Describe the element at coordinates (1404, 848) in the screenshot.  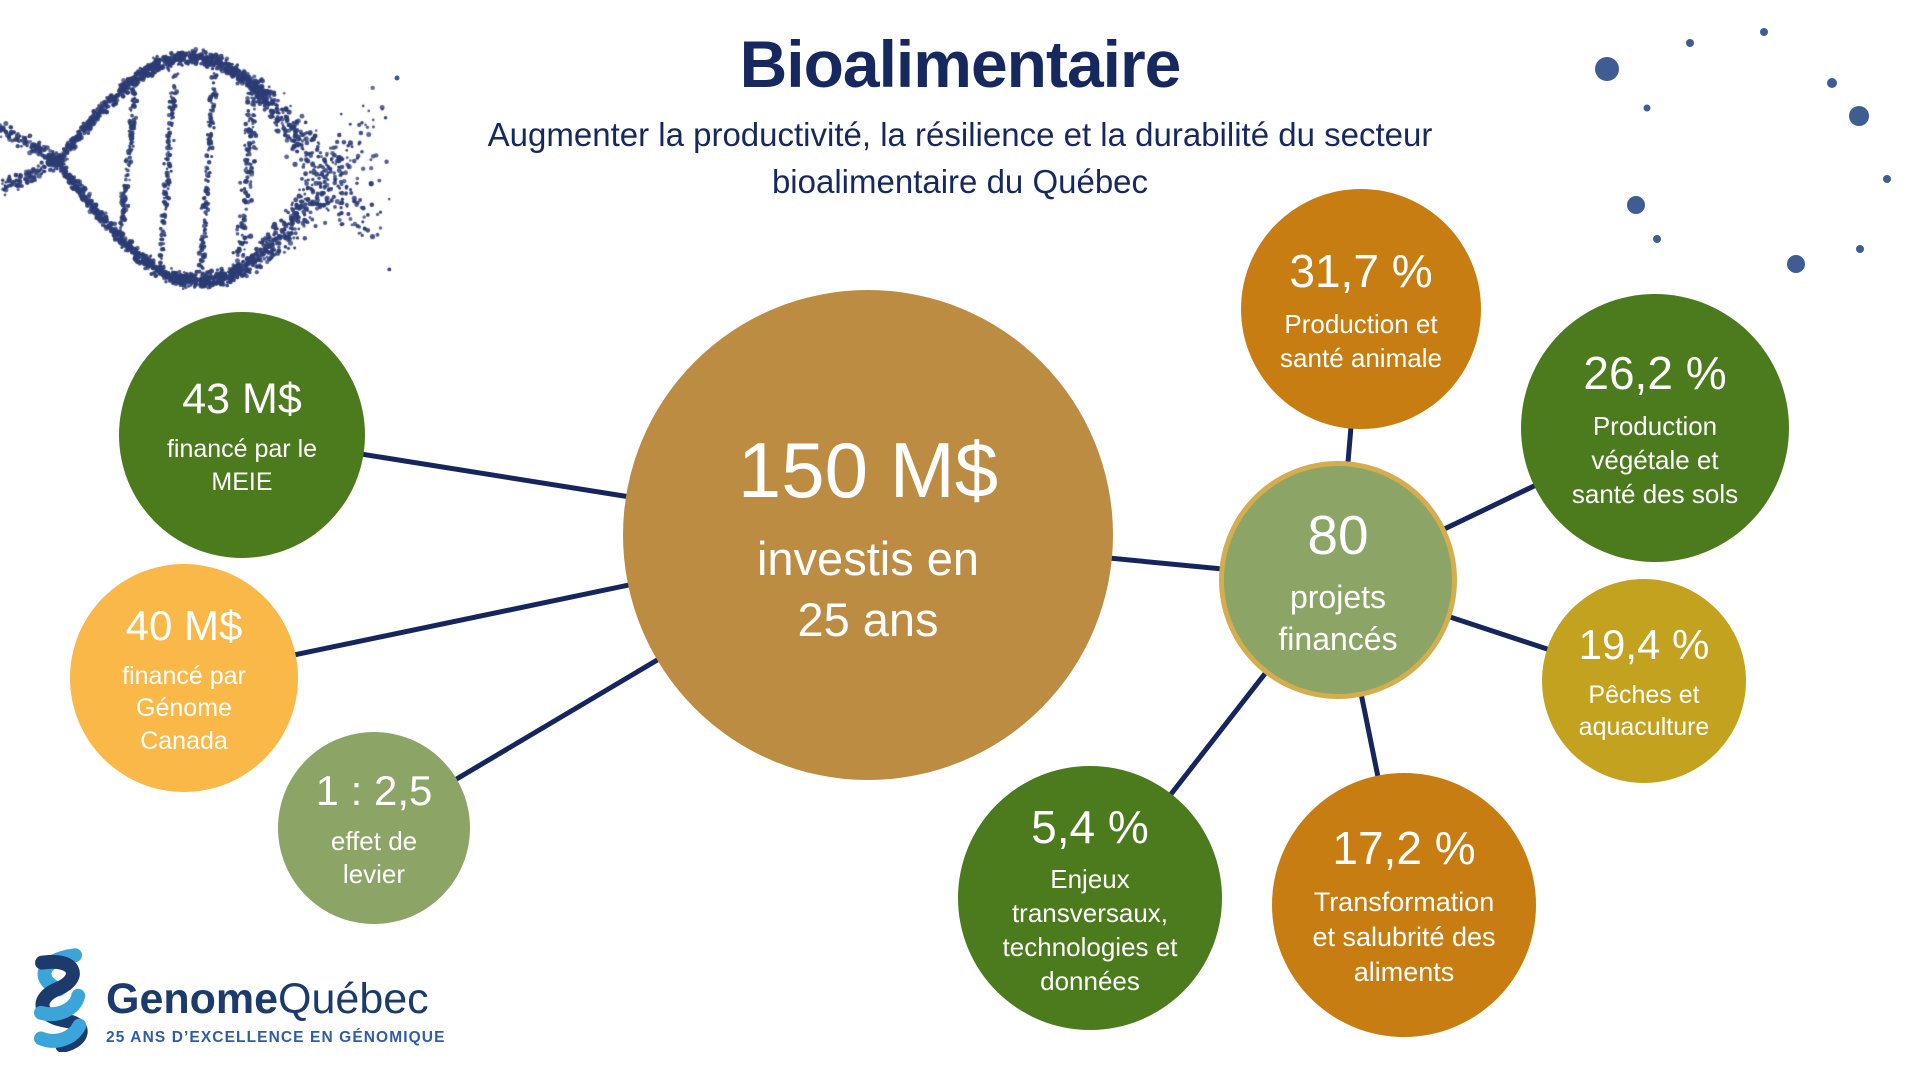
I see `bubble-value: 17,2 %` at that location.